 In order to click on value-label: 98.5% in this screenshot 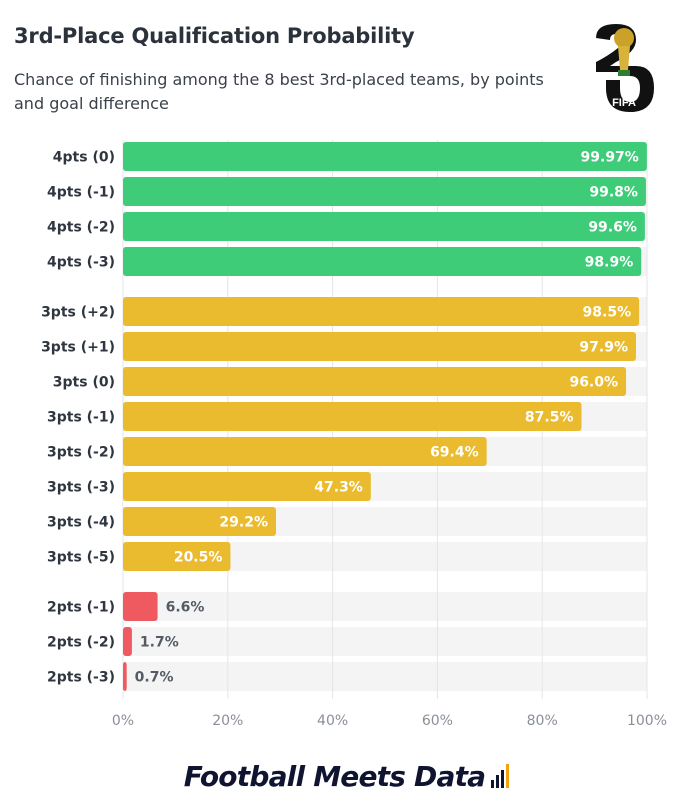, I will do `click(607, 313)`.